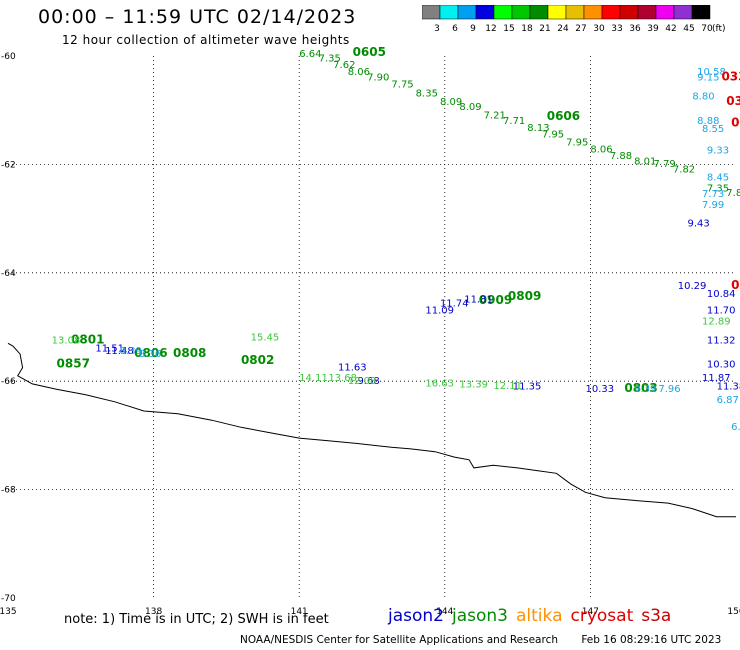  I want to click on scale-tick-label: 33, so click(616, 29).